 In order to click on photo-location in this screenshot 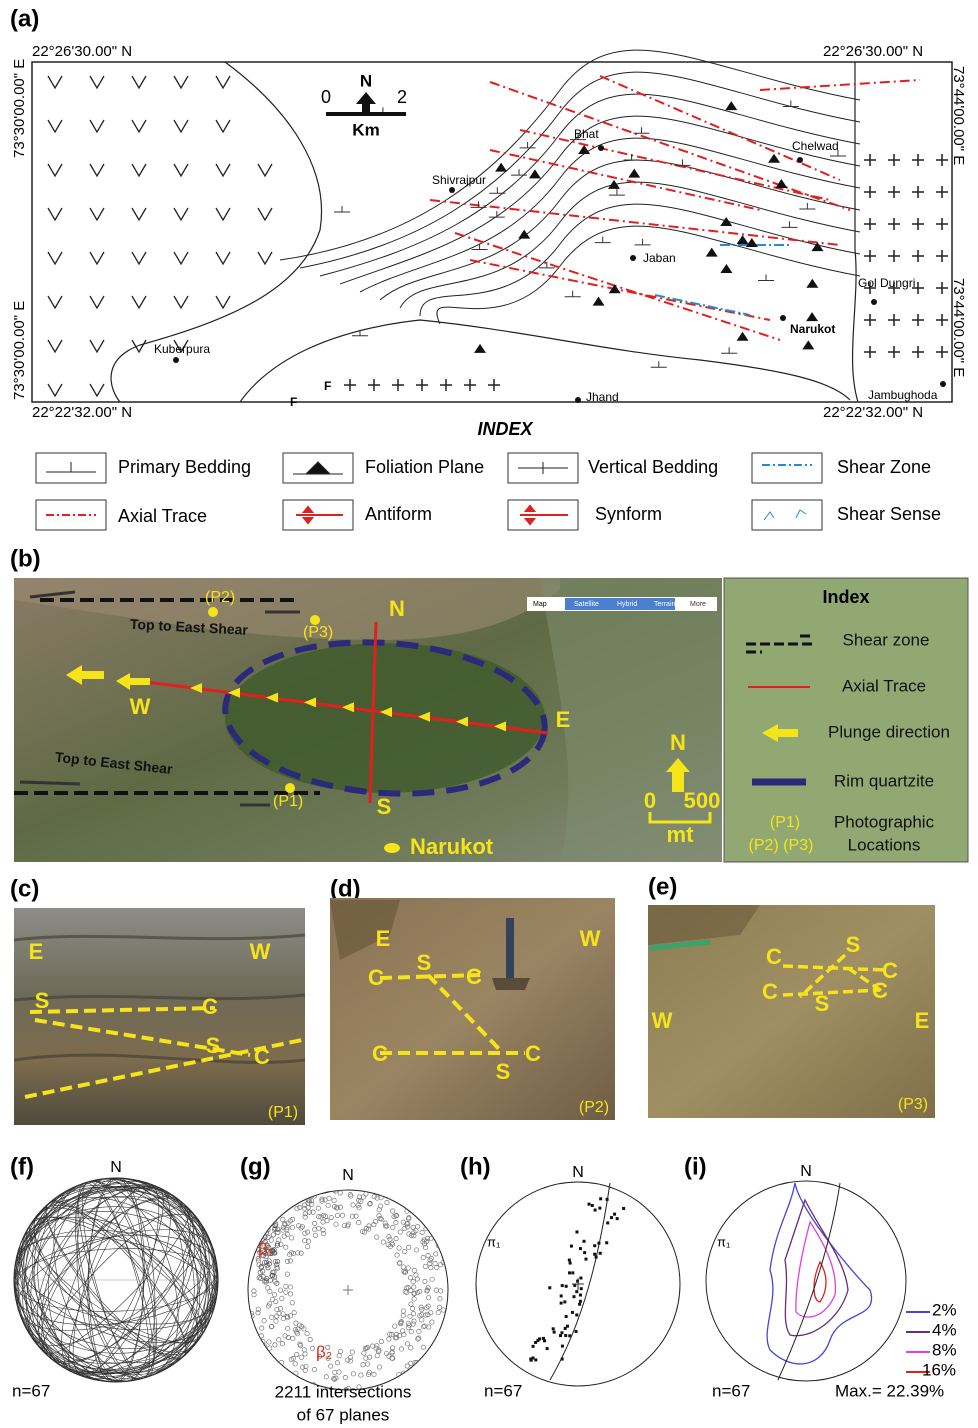, I will do `click(315, 620)`.